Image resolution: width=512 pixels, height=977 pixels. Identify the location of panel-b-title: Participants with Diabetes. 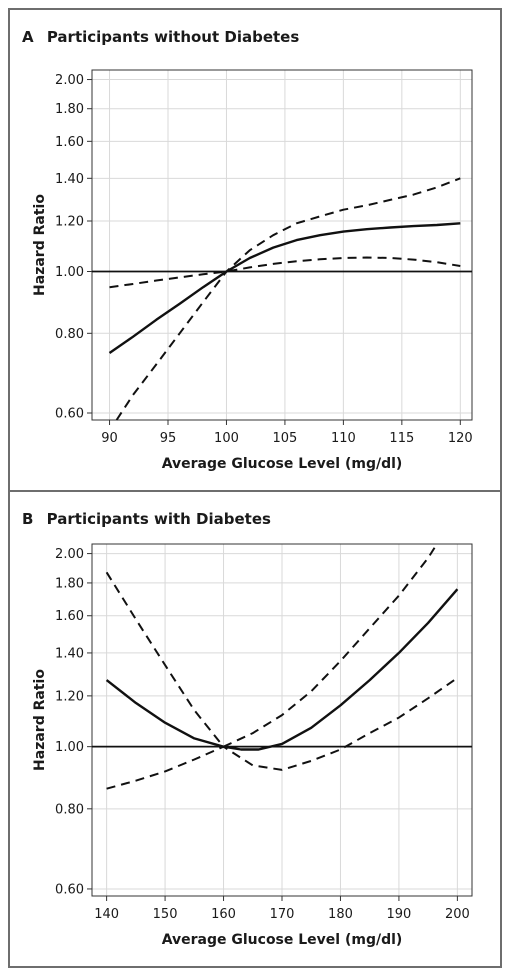
(158, 519).